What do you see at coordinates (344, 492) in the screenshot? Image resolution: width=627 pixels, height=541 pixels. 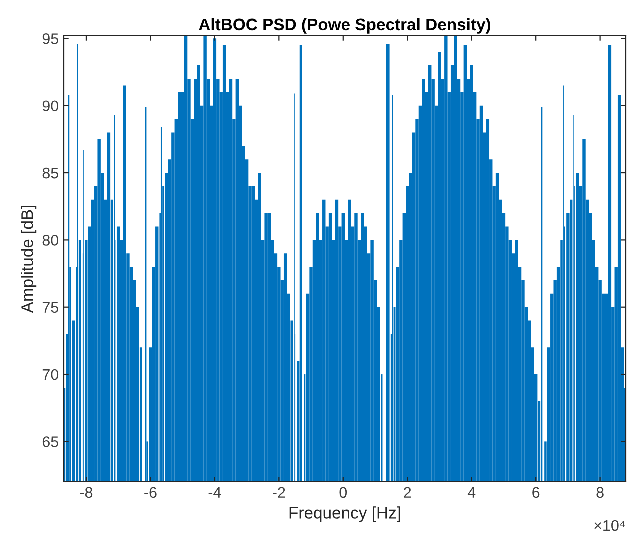 I see `x-tick-label: 0` at bounding box center [344, 492].